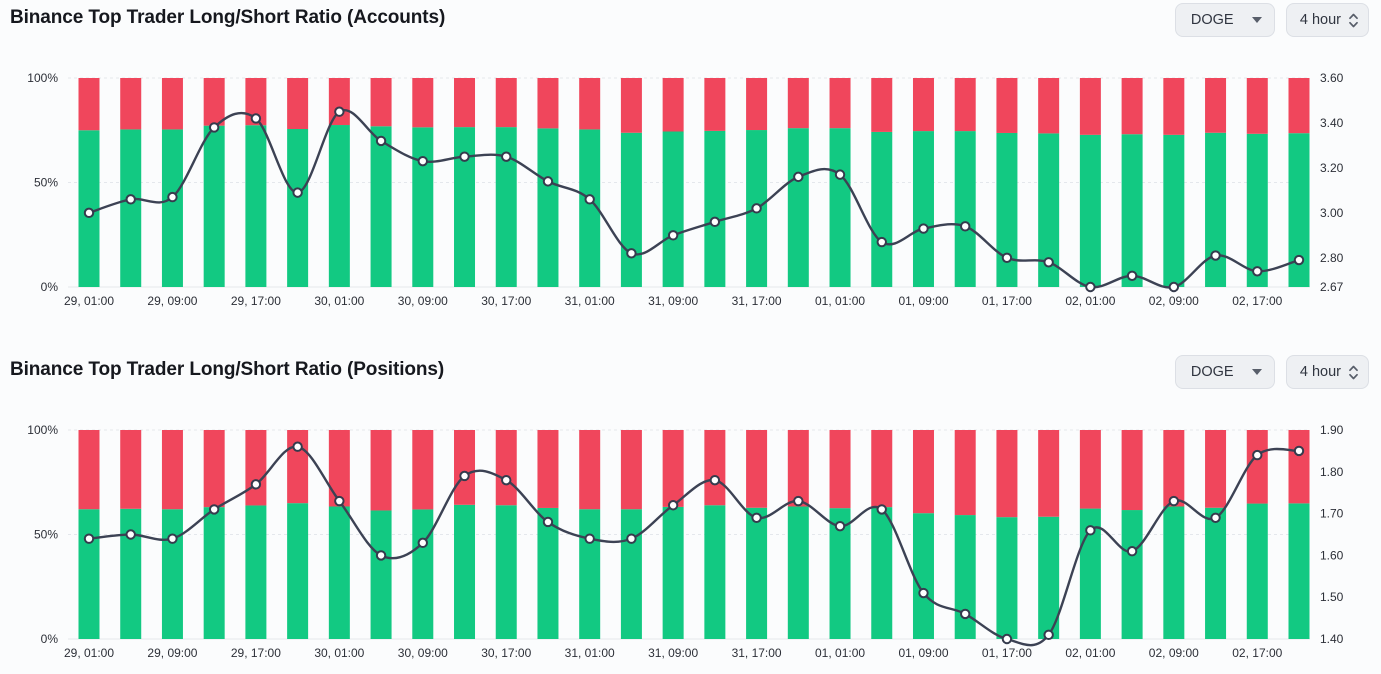 This screenshot has height=674, width=1381. Describe the element at coordinates (1332, 514) in the screenshot. I see `svg-text: 1.70` at that location.